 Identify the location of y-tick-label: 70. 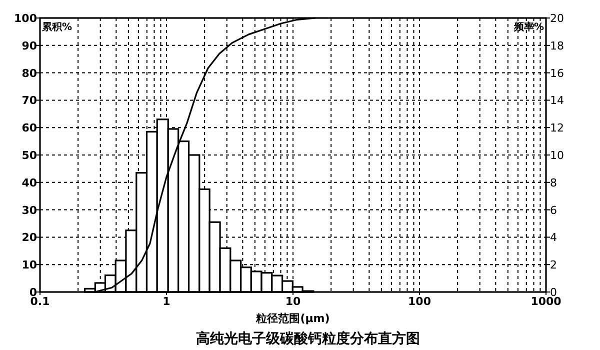
(30, 101).